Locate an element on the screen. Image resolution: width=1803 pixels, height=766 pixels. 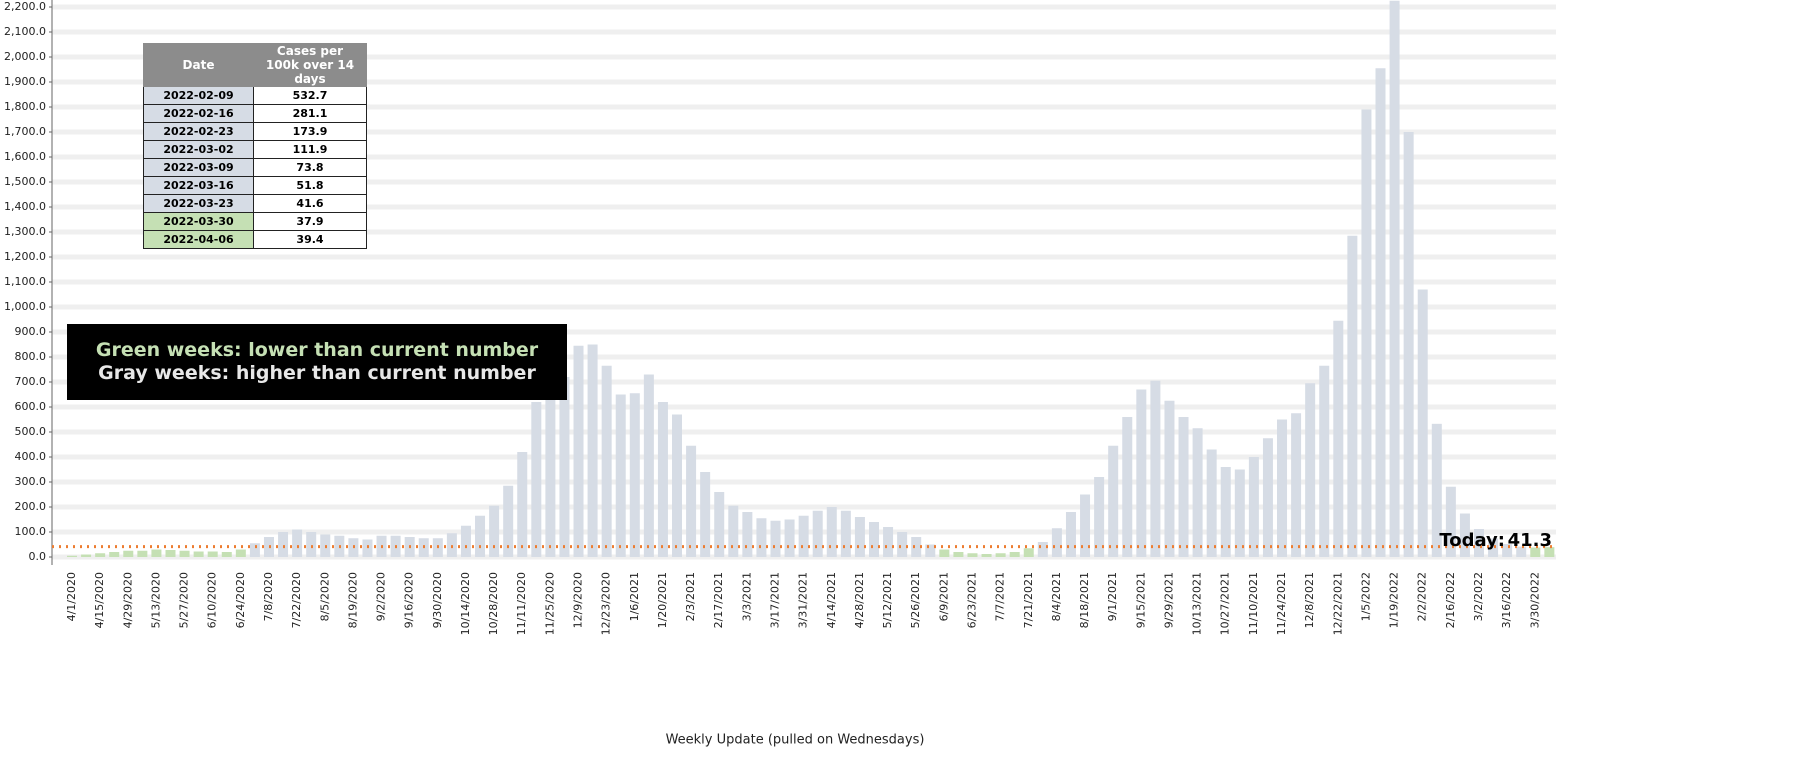
x-tick-label: 5/27/2020 is located at coordinates (184, 600).